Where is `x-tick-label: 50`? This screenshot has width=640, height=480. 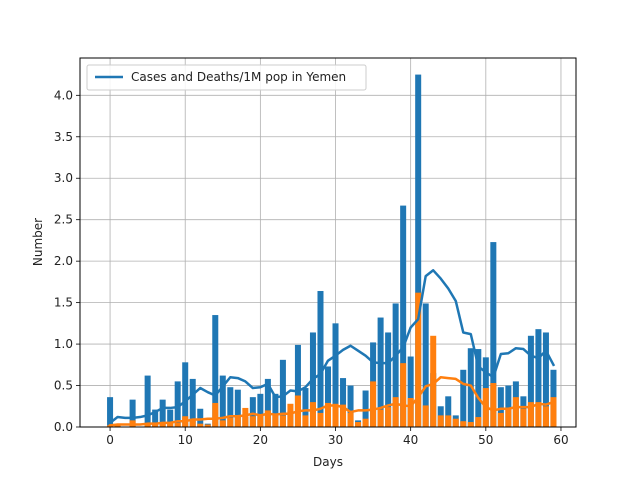 x-tick-label: 50 is located at coordinates (485, 440).